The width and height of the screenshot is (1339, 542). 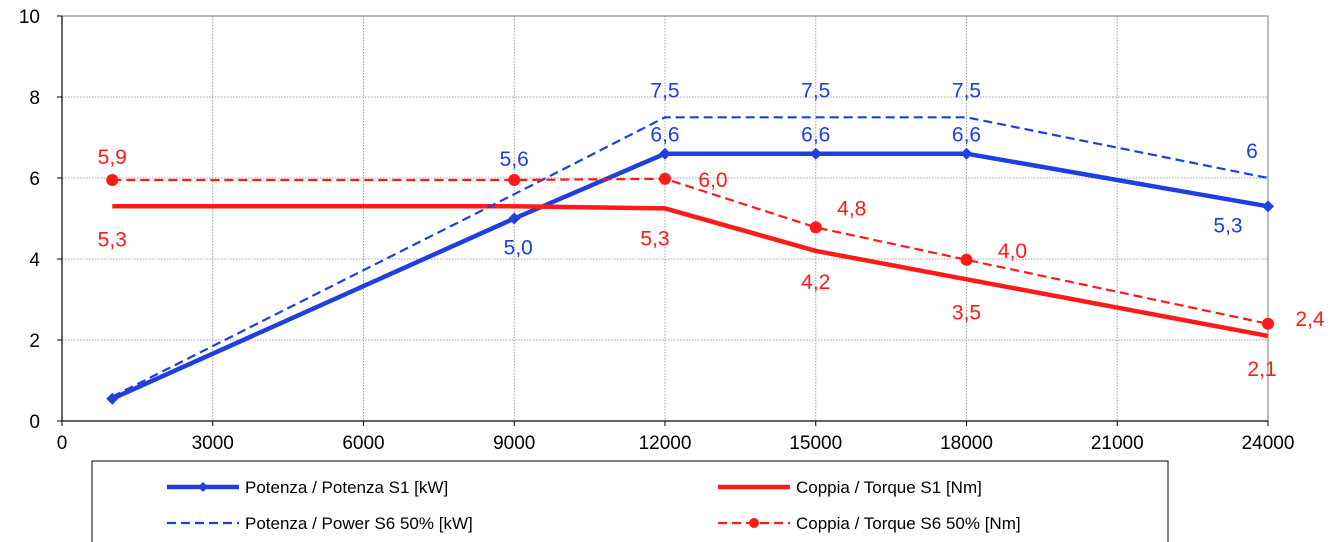 What do you see at coordinates (966, 443) in the screenshot?
I see `x-tick-label: 18000` at bounding box center [966, 443].